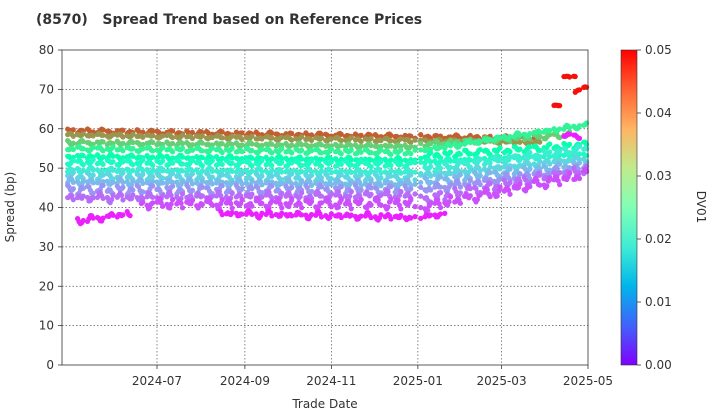  What do you see at coordinates (701, 207) in the screenshot?
I see `colorbar-label: DV01` at bounding box center [701, 207].